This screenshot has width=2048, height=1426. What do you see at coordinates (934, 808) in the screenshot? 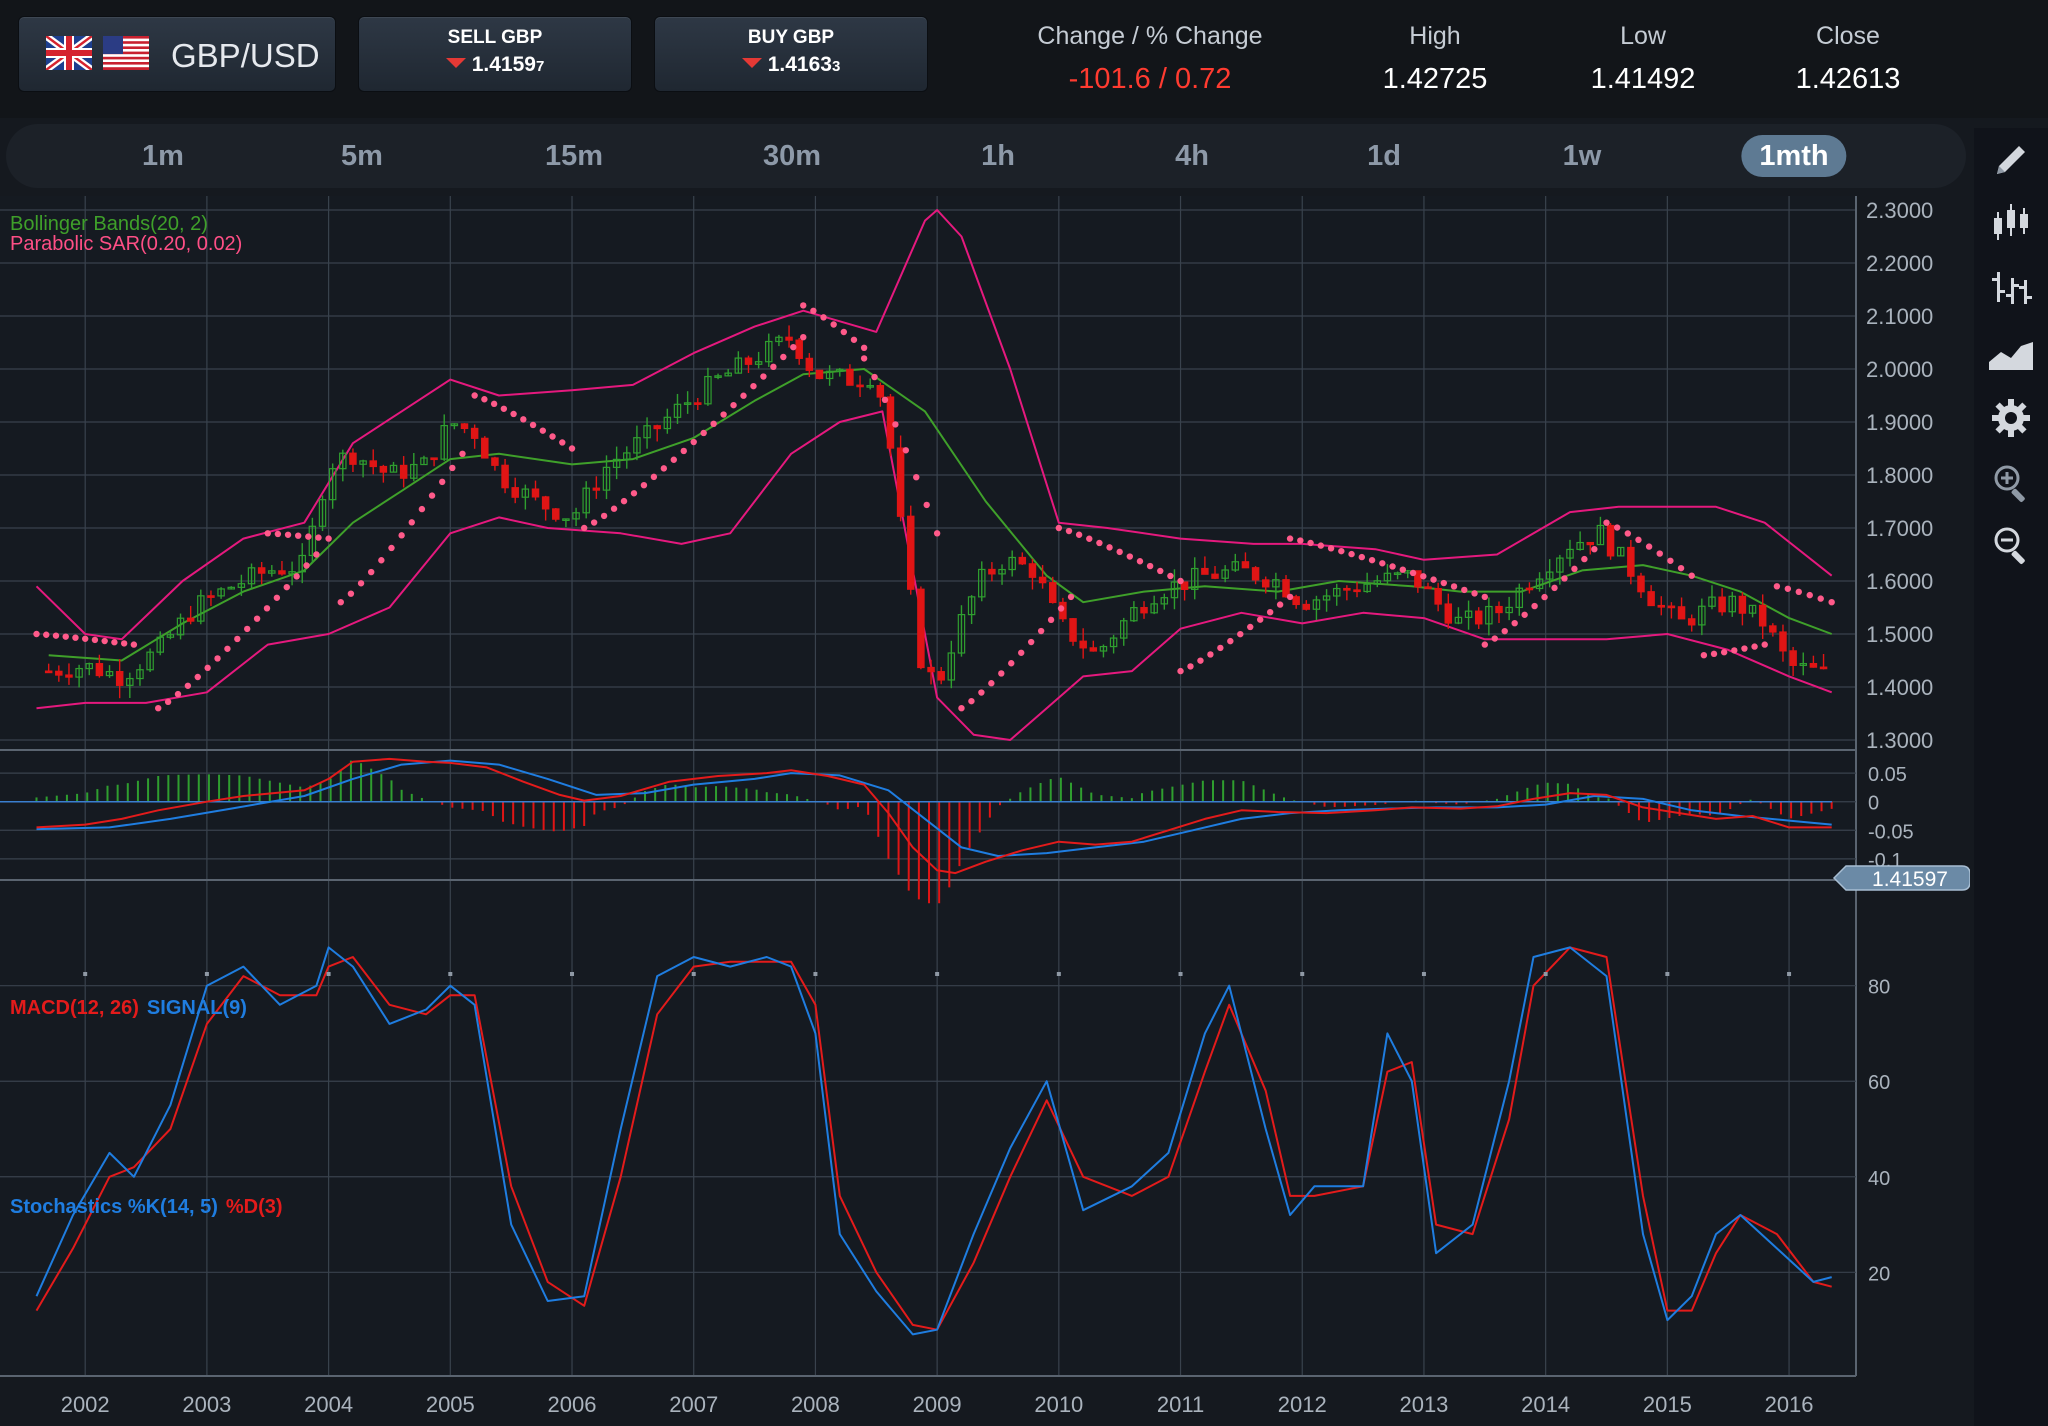
I see `signal-line` at bounding box center [934, 808].